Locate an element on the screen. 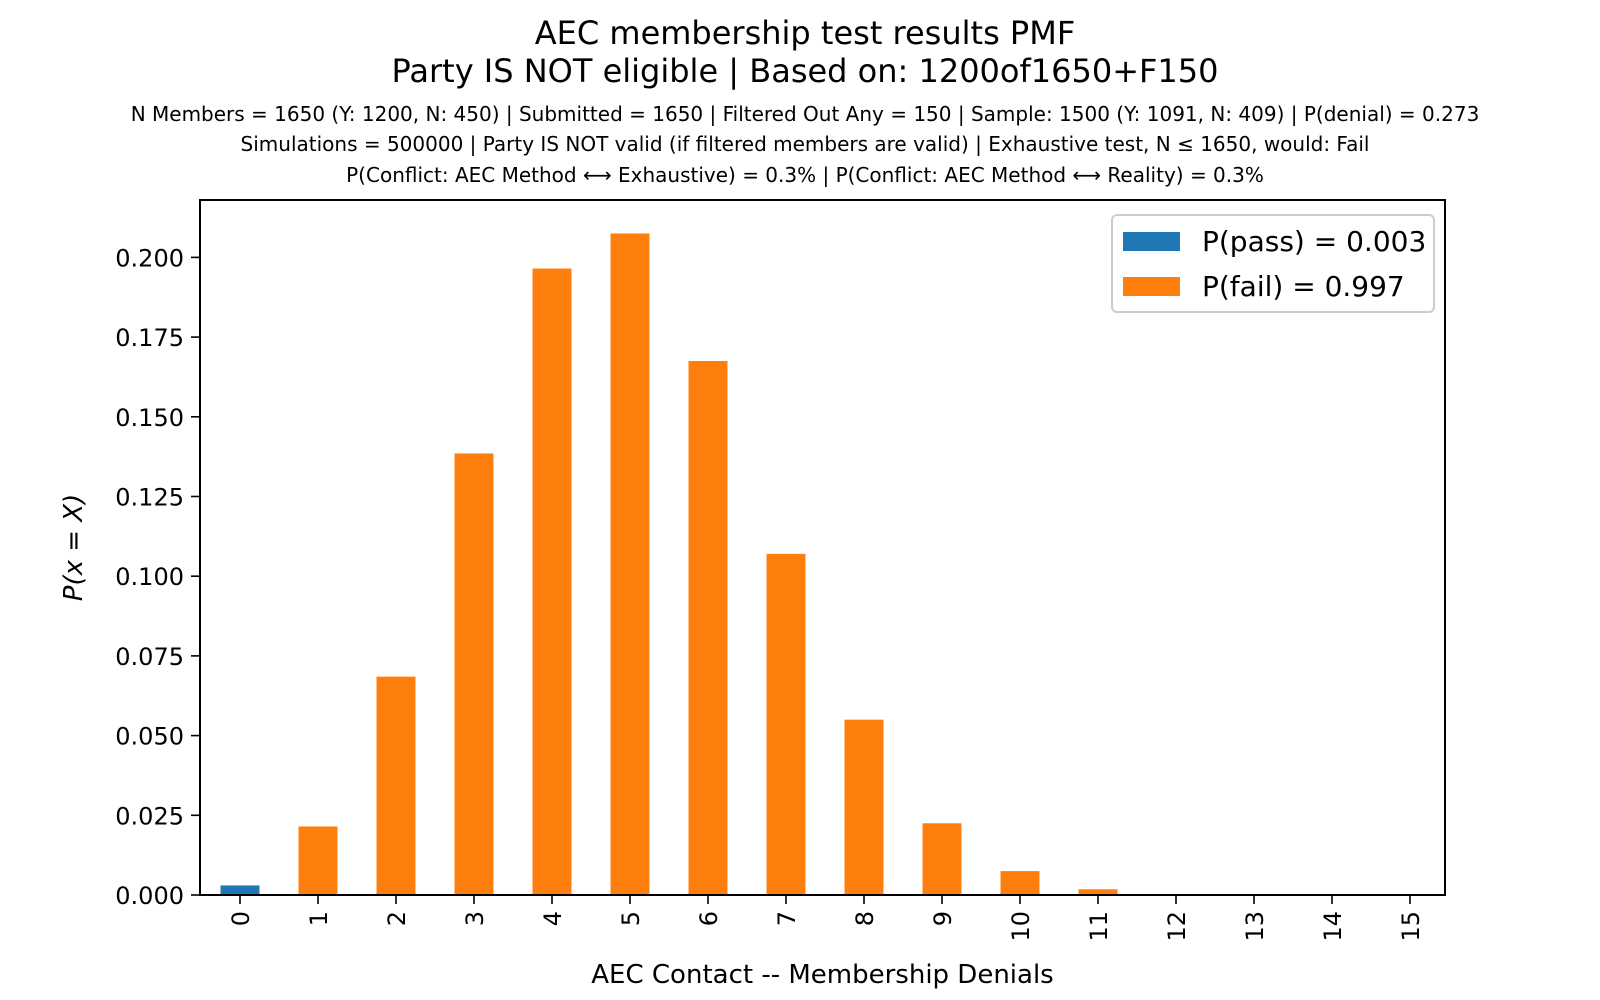 Image resolution: width=1600 pixels, height=1000 pixels. y-tick-label: 0.100 is located at coordinates (149, 577).